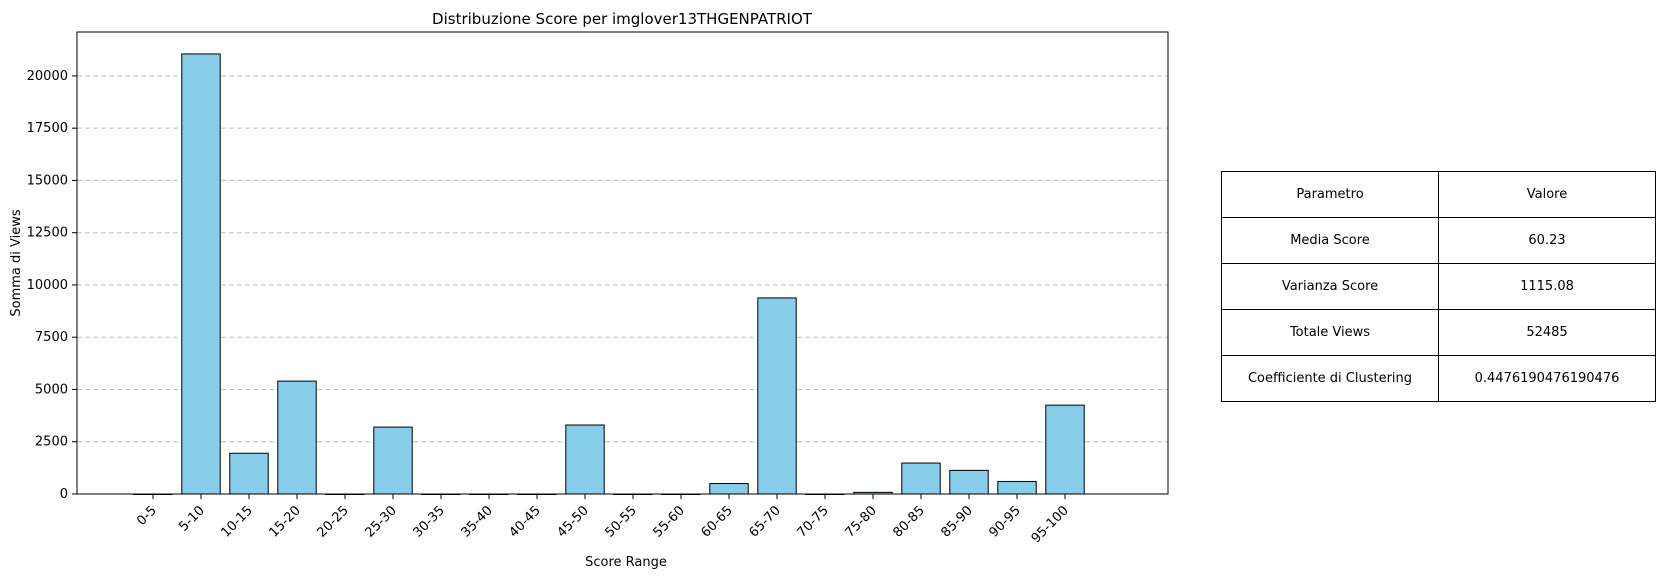 Image resolution: width=1666 pixels, height=578 pixels. What do you see at coordinates (333, 521) in the screenshot?
I see `x-tick-label: 20-25` at bounding box center [333, 521].